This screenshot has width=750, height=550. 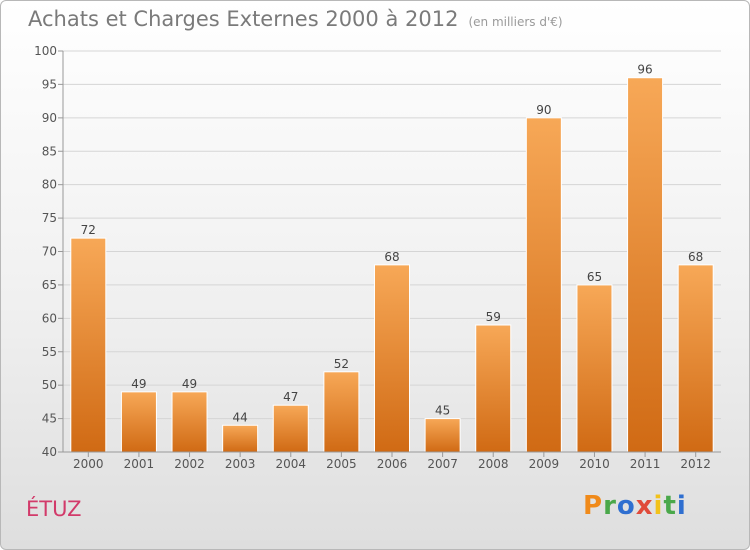 What do you see at coordinates (695, 257) in the screenshot?
I see `data-label-2012: 68` at bounding box center [695, 257].